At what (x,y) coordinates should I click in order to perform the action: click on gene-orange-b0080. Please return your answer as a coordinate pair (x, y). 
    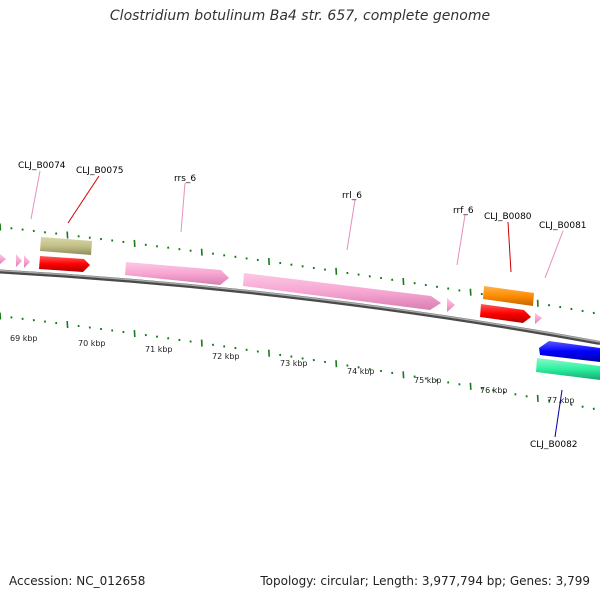
    Looking at the image, I should click on (508, 296).